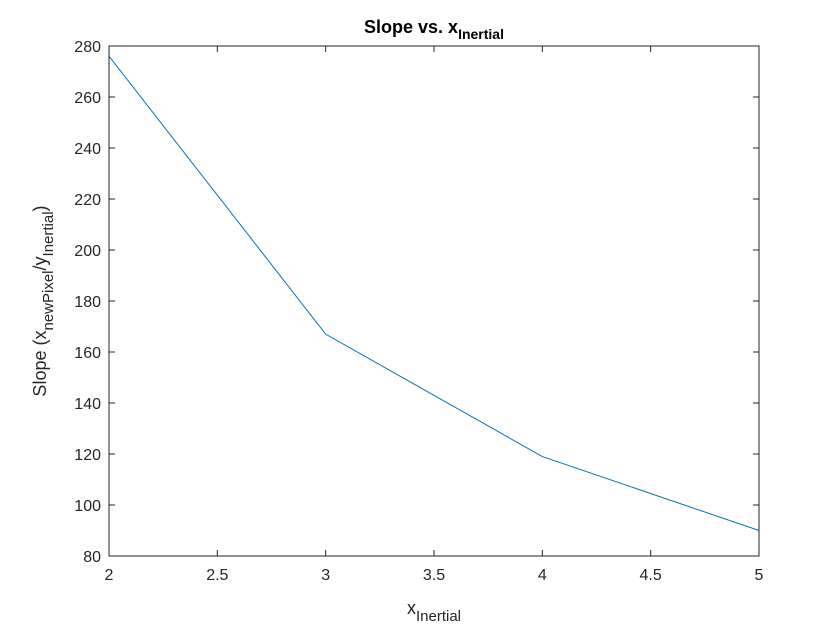 This screenshot has height=630, width=840. I want to click on y-tick-label: 180, so click(87, 302).